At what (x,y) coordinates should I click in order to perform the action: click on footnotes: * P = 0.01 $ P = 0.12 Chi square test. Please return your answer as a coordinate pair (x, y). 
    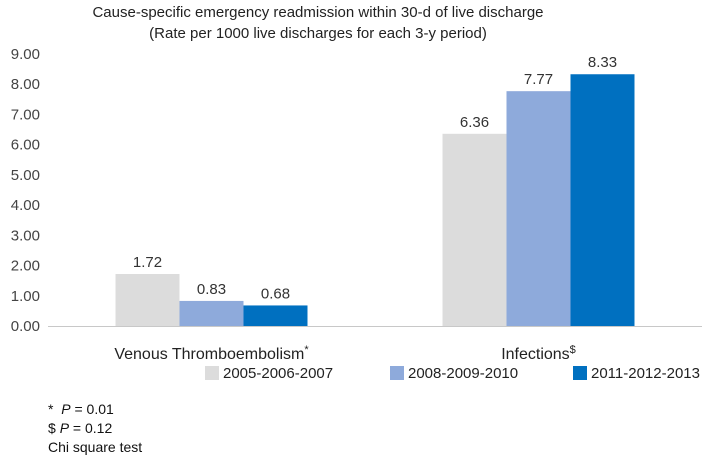
    Looking at the image, I should click on (95, 428).